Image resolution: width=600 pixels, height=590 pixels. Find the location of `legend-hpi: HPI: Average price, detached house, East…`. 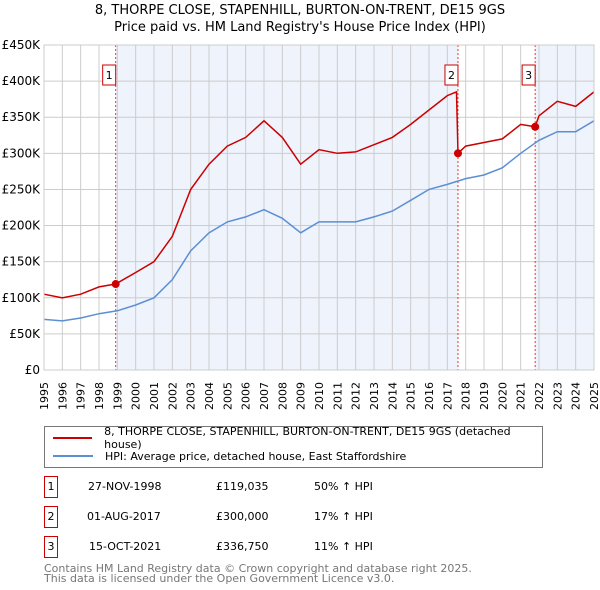

legend-hpi: HPI: Average price, detached house, East… is located at coordinates (229, 456).